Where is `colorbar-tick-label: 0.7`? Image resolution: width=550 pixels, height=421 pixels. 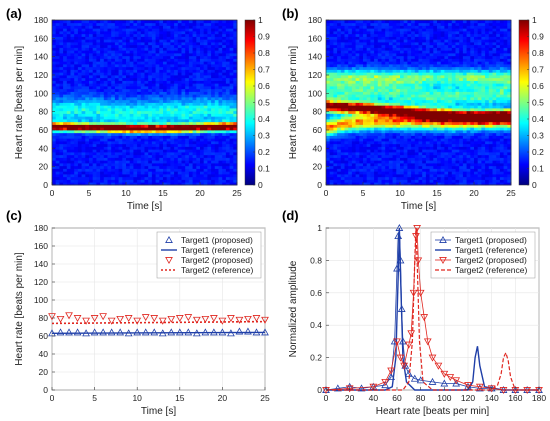
colorbar-tick-label: 0.7 is located at coordinates (264, 70).